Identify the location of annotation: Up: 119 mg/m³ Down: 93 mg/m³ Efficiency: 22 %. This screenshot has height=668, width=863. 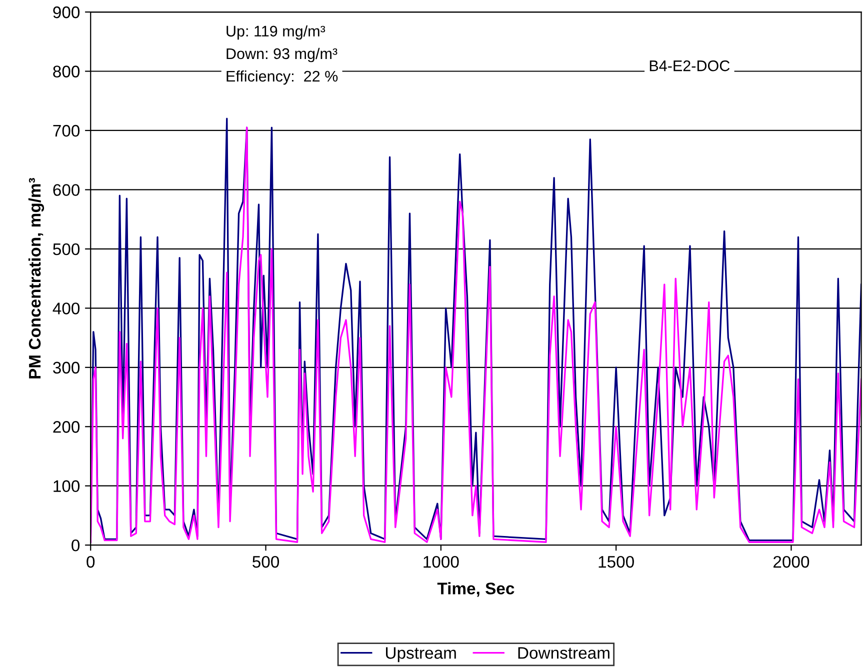
(282, 55).